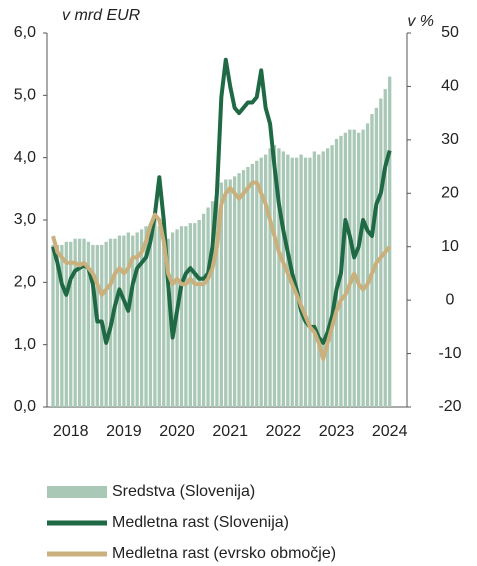 The image size is (477, 566). What do you see at coordinates (449, 406) in the screenshot?
I see `y2-tick-label: -20` at bounding box center [449, 406].